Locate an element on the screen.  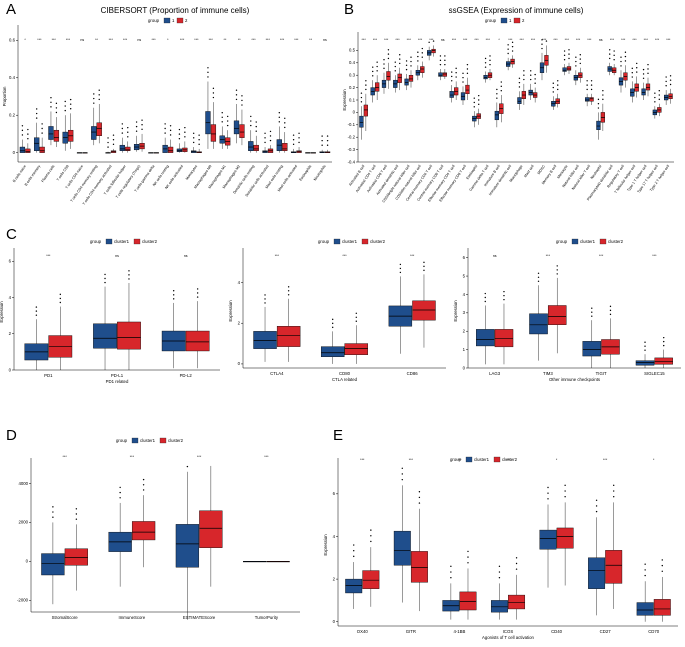
box-cluster2 is located at coordinates (419, 567).